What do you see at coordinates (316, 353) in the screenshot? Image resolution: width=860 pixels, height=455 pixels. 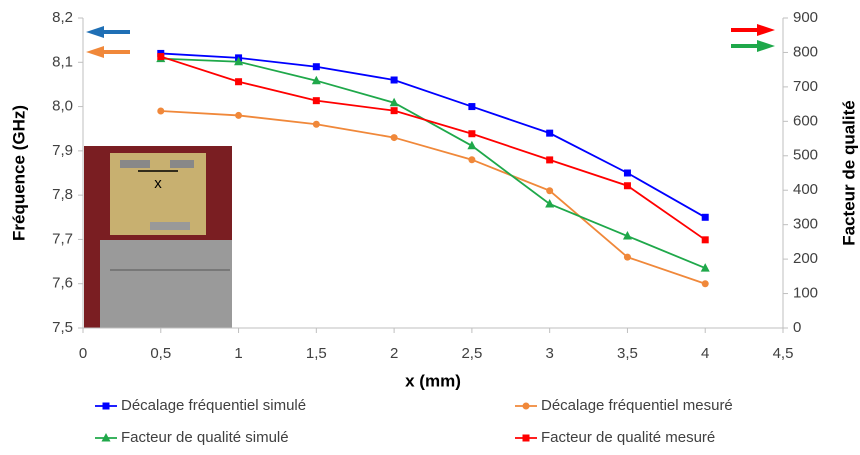 I see `x-tick-label: 1,5` at bounding box center [316, 353].